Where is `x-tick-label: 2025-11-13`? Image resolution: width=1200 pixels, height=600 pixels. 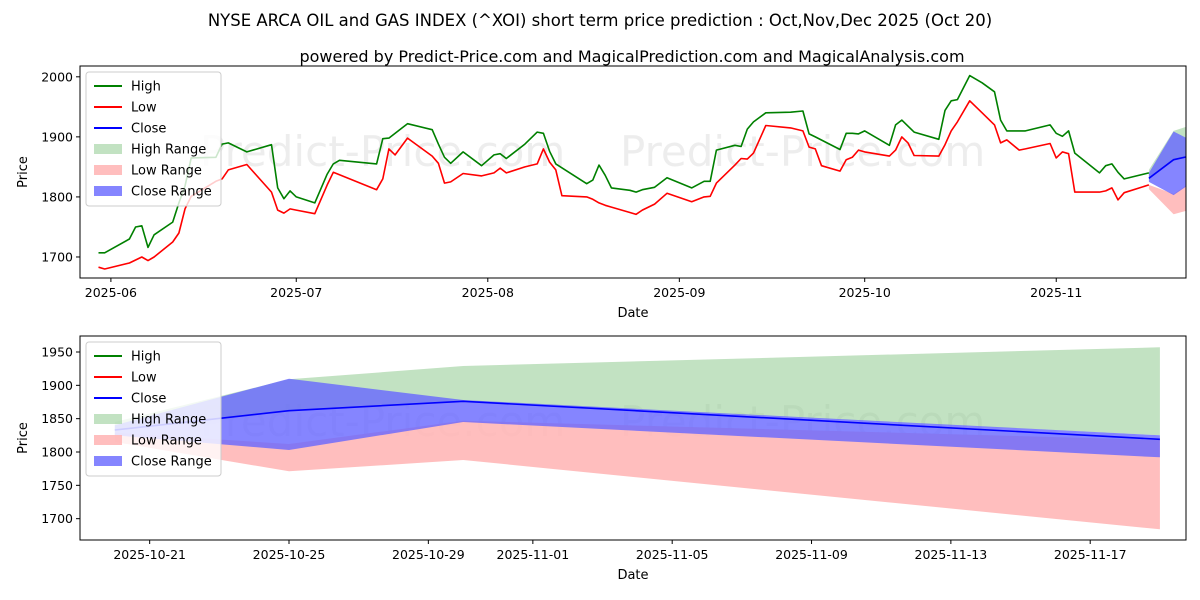 x-tick-label: 2025-11-13 is located at coordinates (951, 554).